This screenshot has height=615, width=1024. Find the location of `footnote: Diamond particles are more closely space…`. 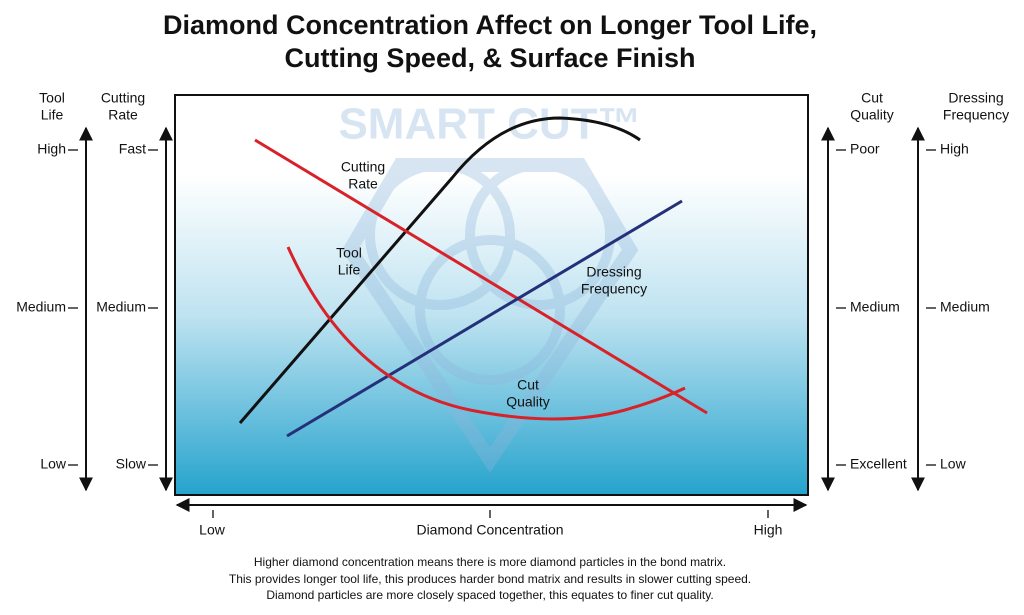

footnote: Diamond particles are more closely space… is located at coordinates (489, 595).